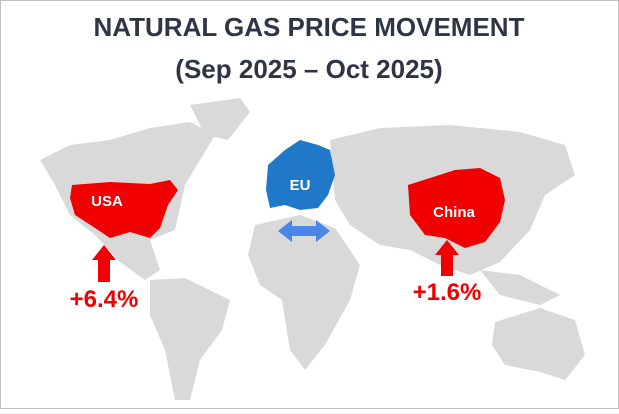  I want to click on indonesia, so click(520, 287).